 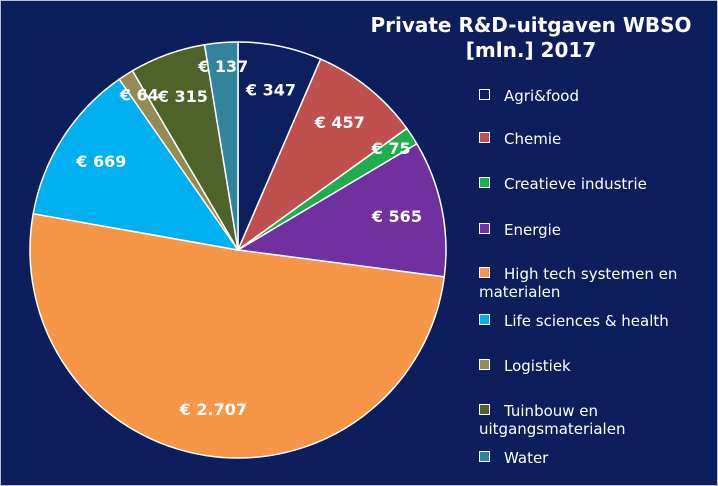 I want to click on legend-entry: Water, so click(x=594, y=458).